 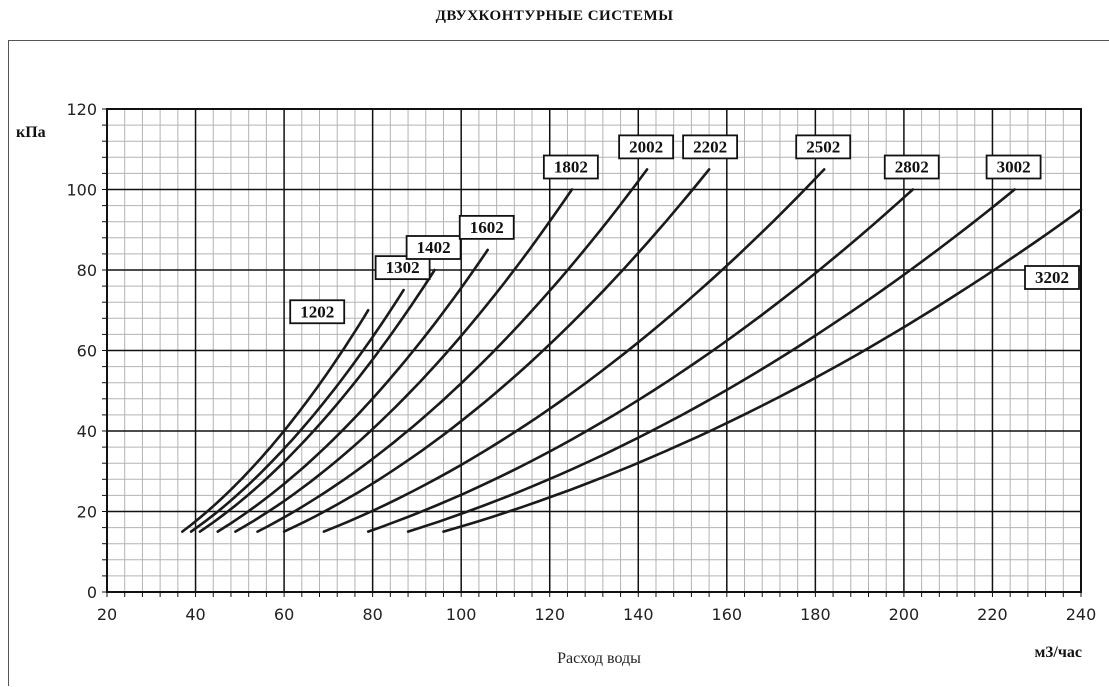 I want to click on x-tick-label: 240, so click(x=1081, y=614).